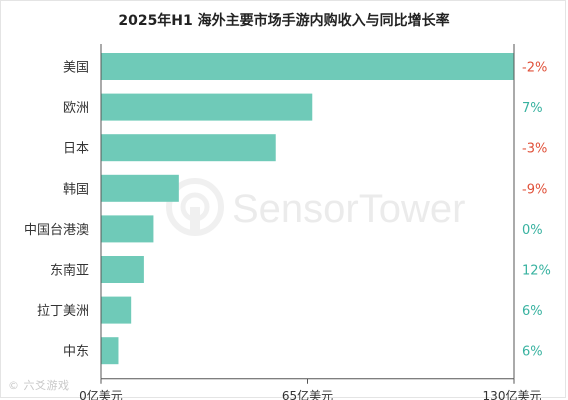 The width and height of the screenshot is (568, 400). I want to click on category-label: 韩国, so click(76, 189).